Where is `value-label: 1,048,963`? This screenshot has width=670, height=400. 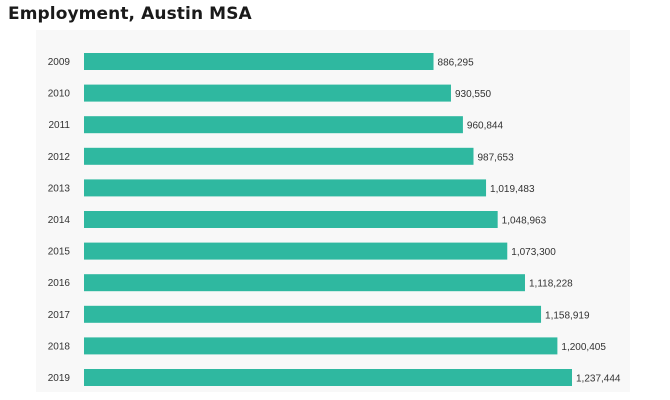
value-label: 1,048,963 is located at coordinates (524, 221).